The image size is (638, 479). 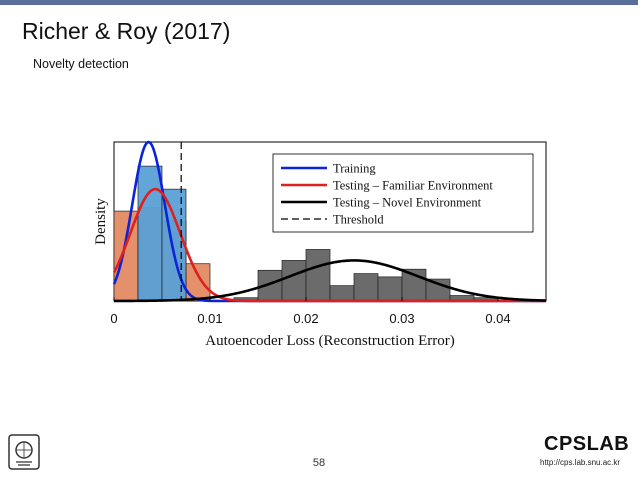 I want to click on slide-title: Richer & Roy (2017), so click(x=126, y=31).